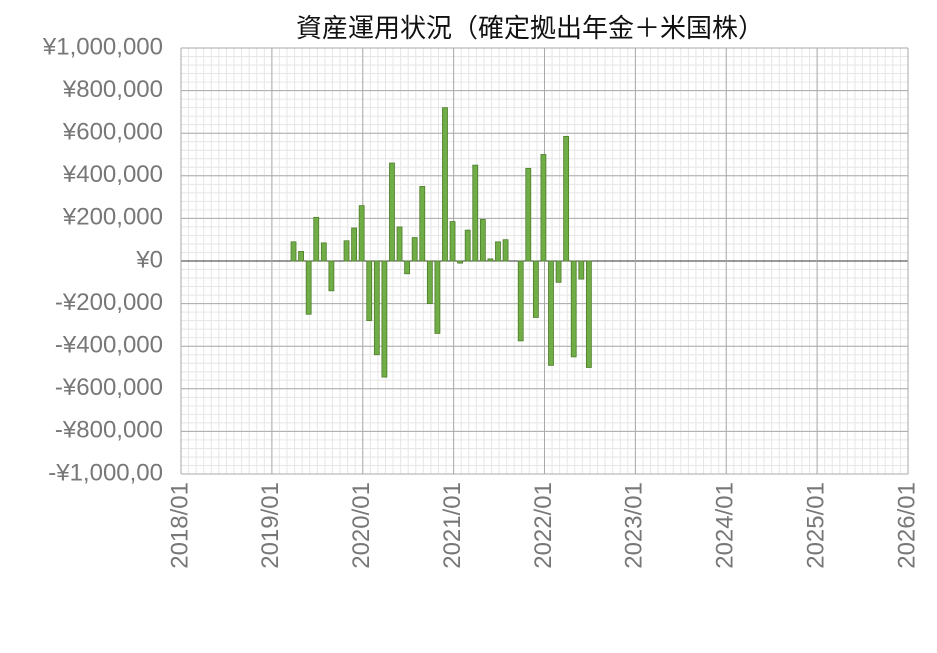  What do you see at coordinates (815, 525) in the screenshot?
I see `x-tick-label: 2025/01` at bounding box center [815, 525].